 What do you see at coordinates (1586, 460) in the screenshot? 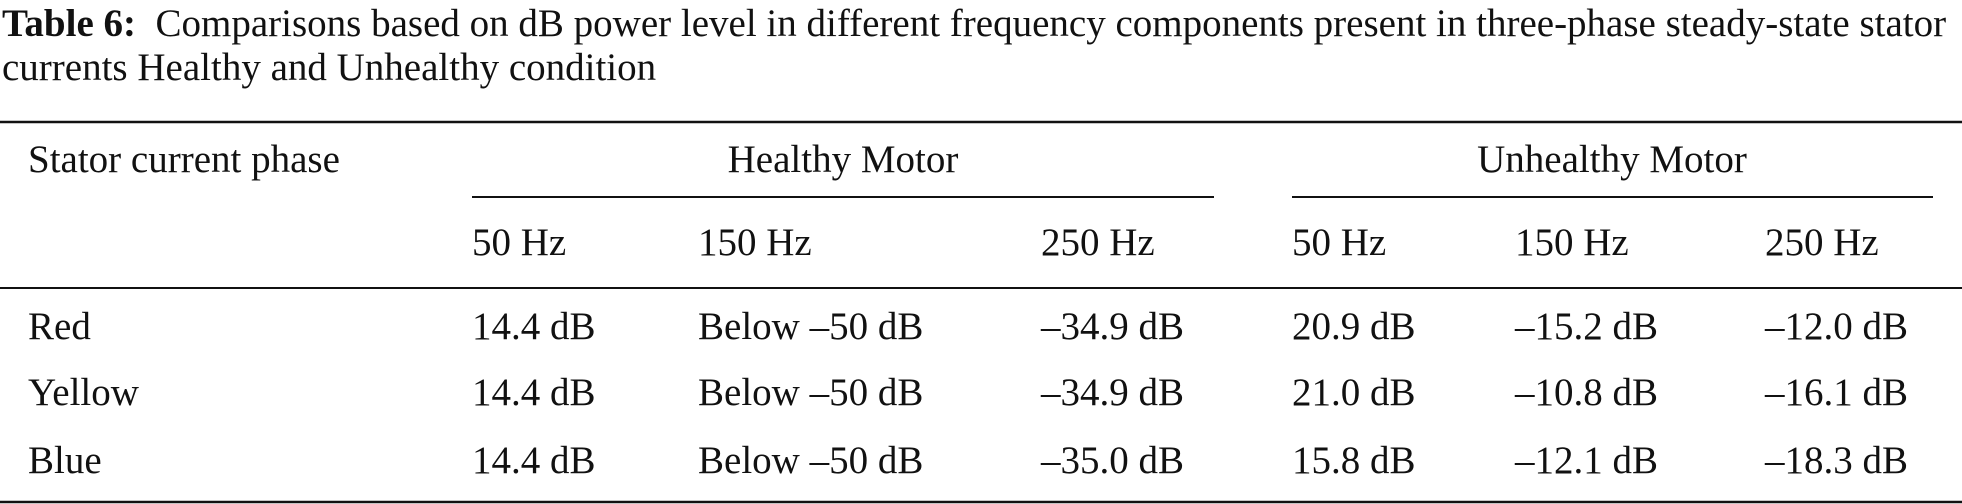
I see `cell: –12.1 dB` at bounding box center [1586, 460].